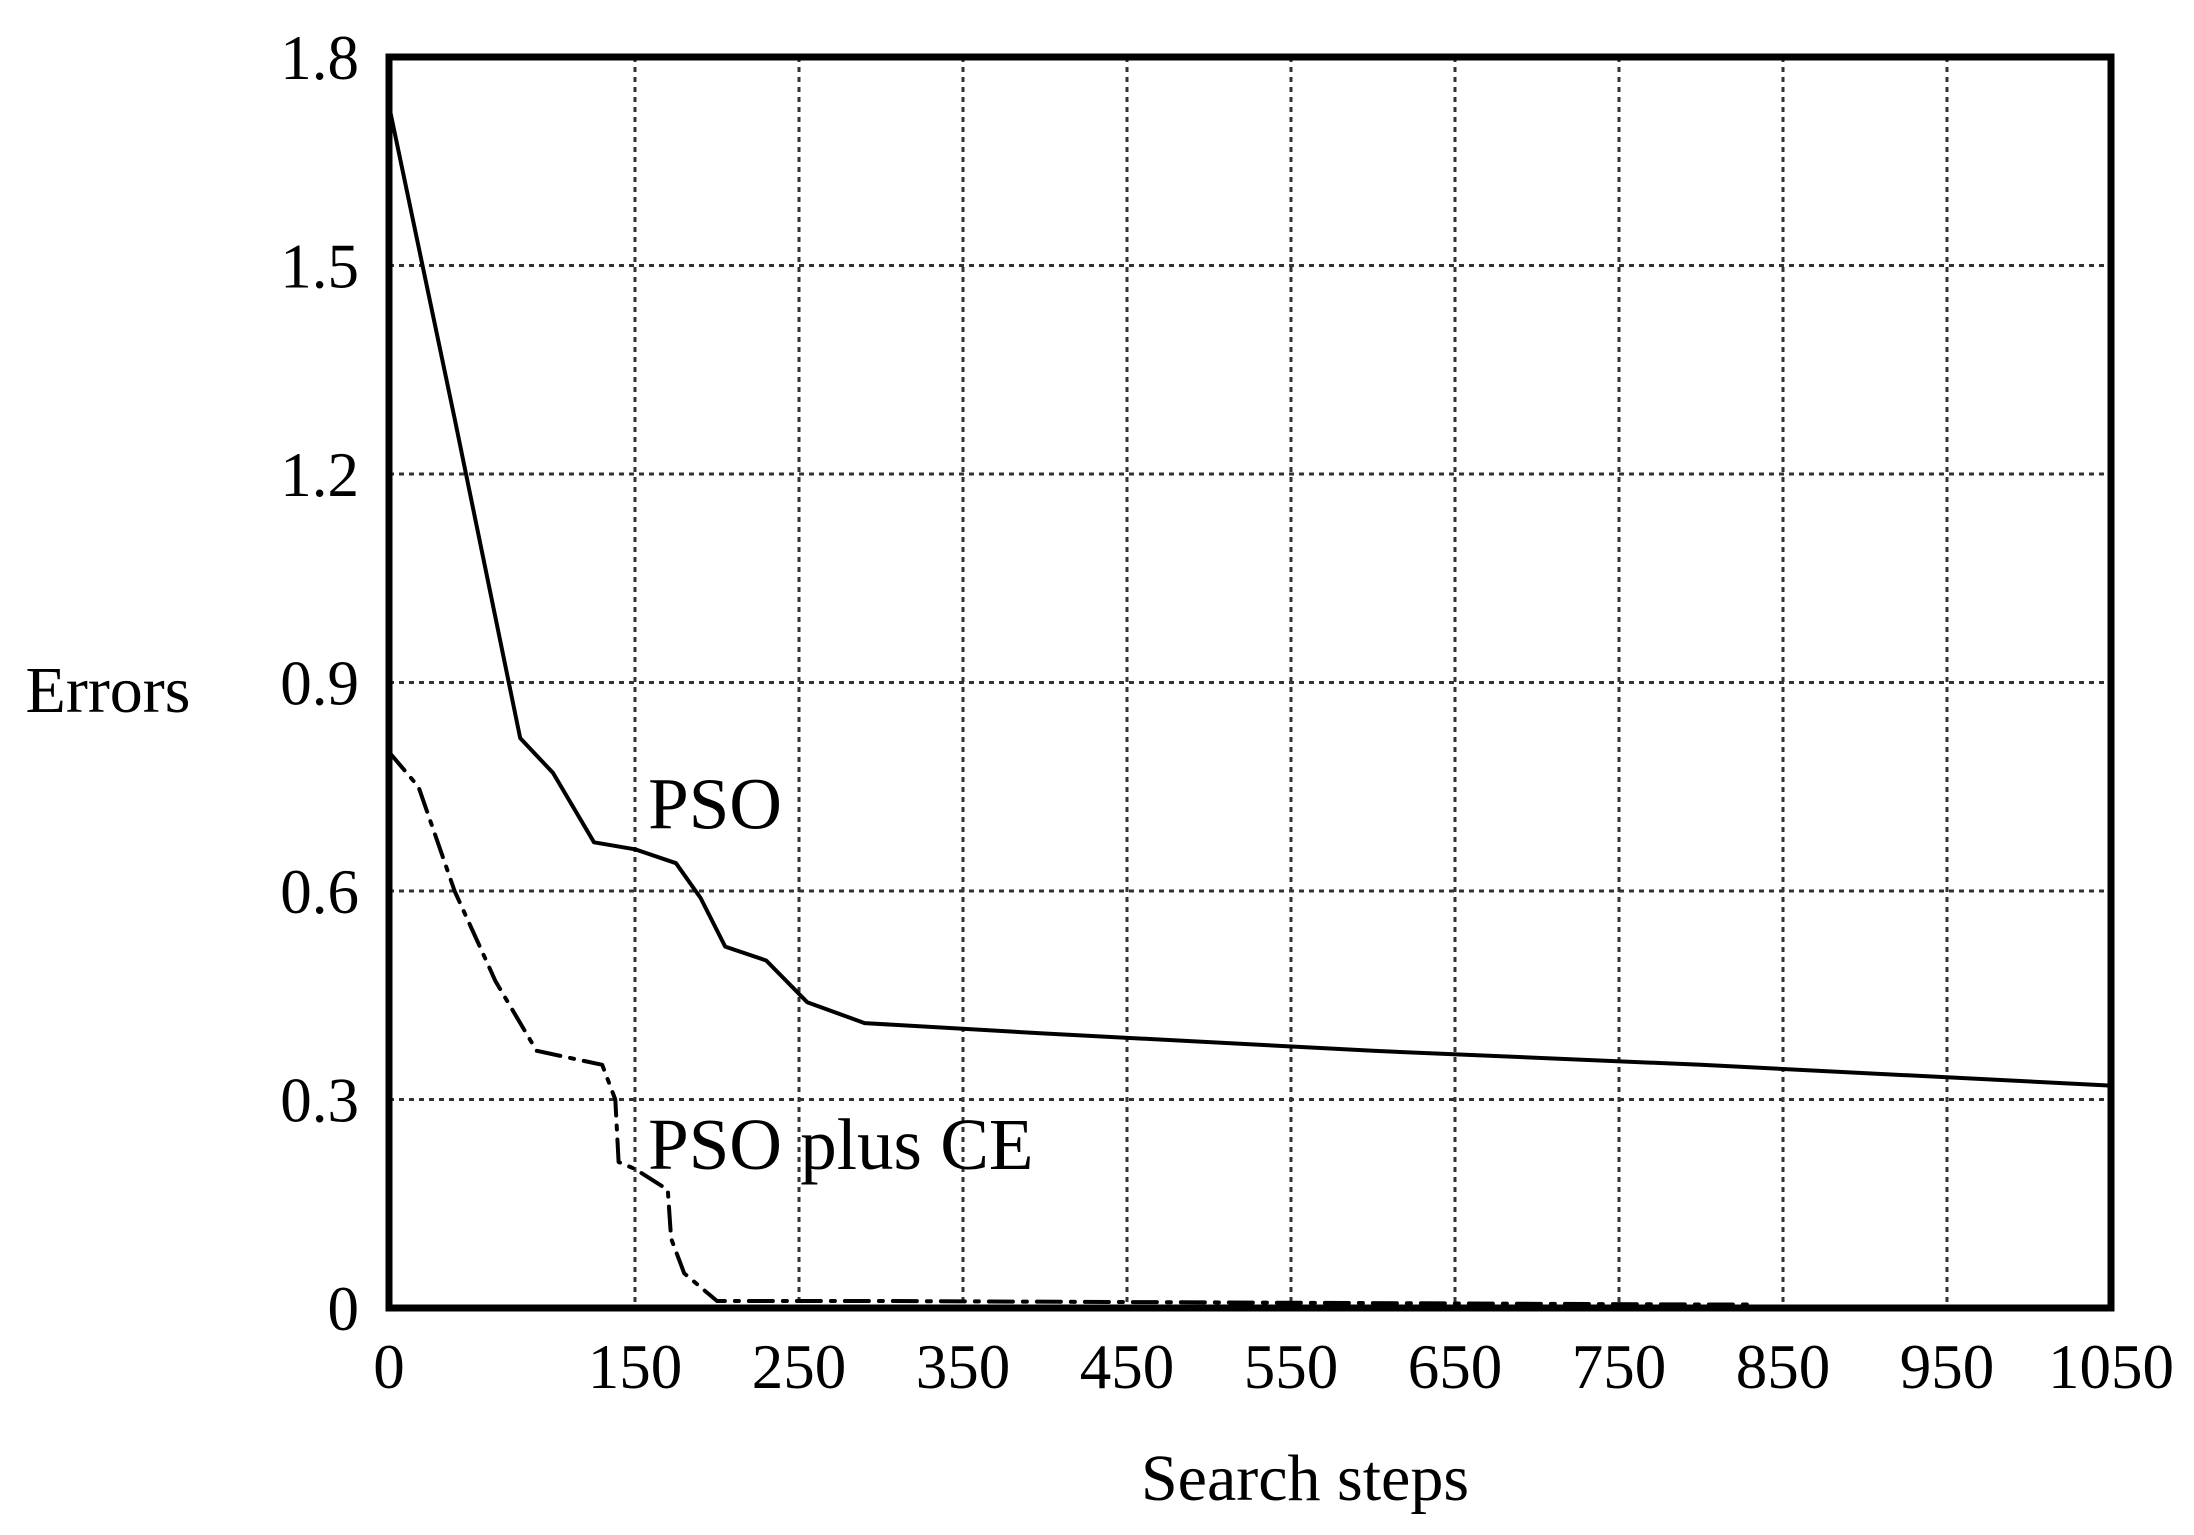 The width and height of the screenshot is (2194, 1535). I want to click on annotations: PSO PSO plus CE, so click(840, 974).